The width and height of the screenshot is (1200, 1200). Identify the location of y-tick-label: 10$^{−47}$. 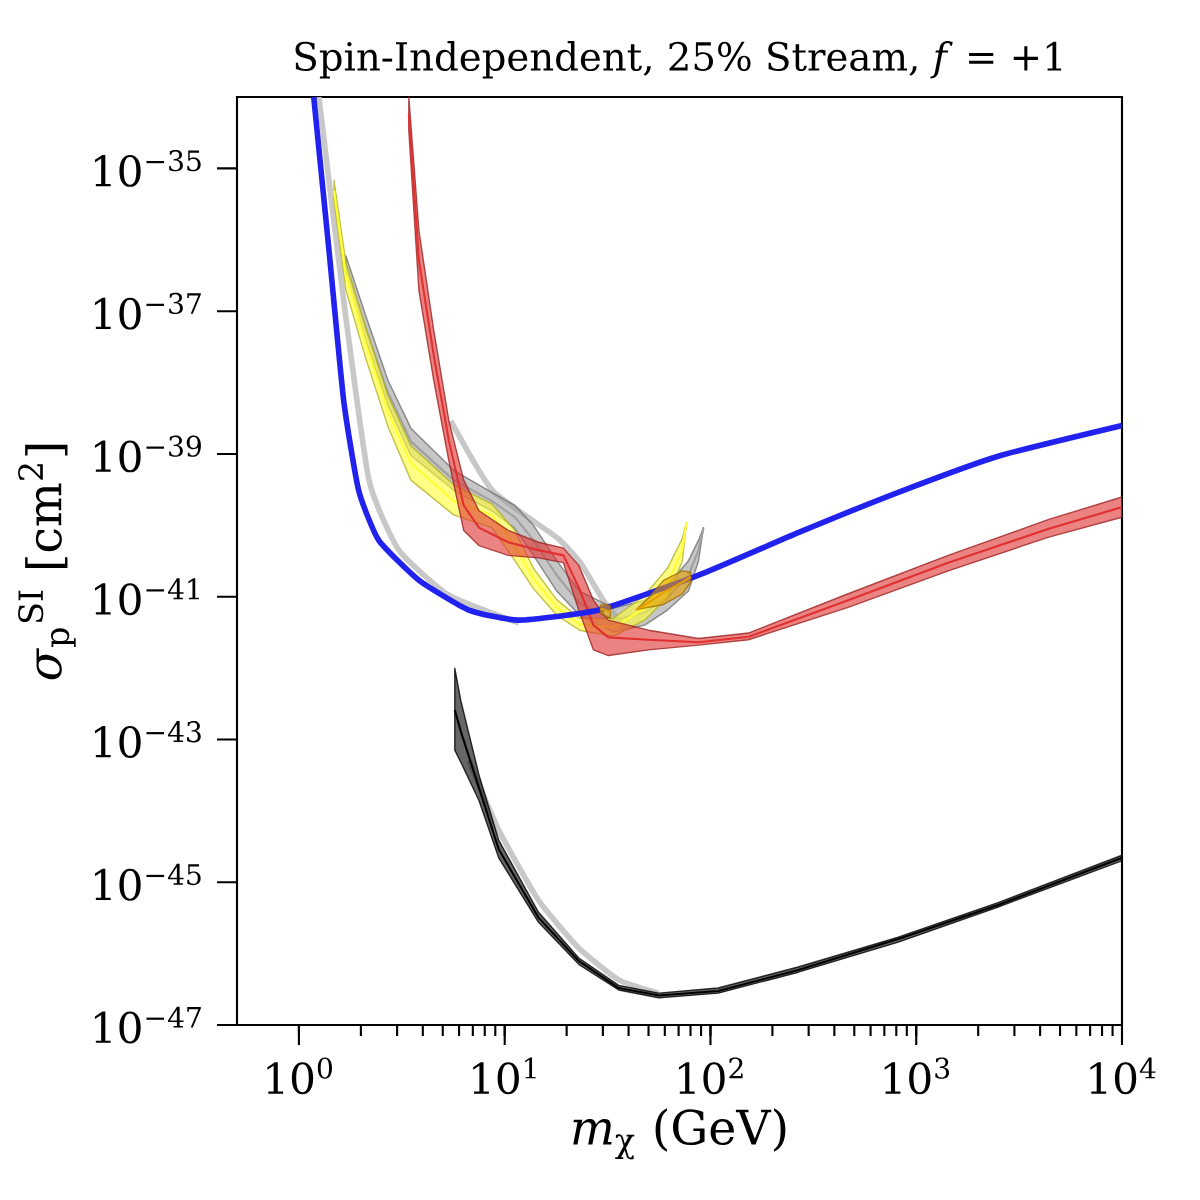
(147, 1025).